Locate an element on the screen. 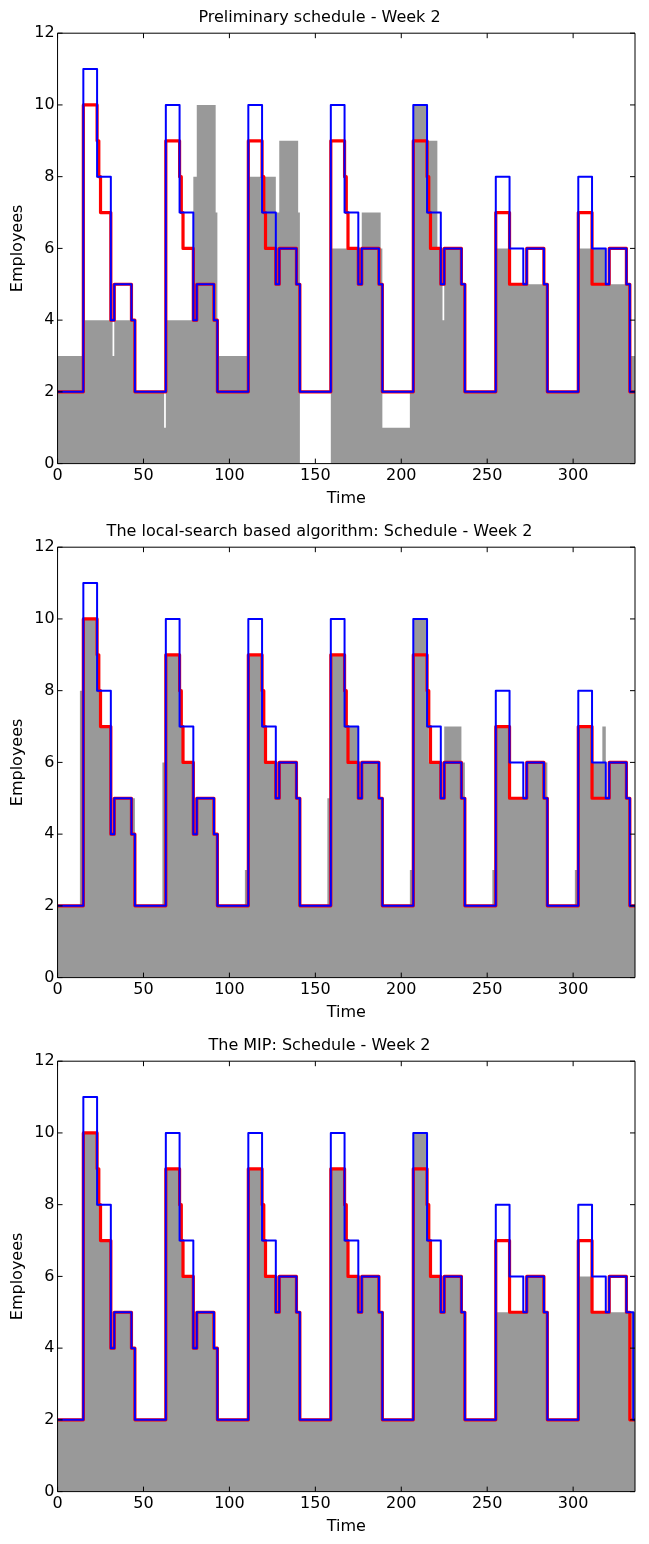 This screenshot has height=1544, width=649. chart-title: The MIP: Schedule - Week 2 is located at coordinates (319, 1044).